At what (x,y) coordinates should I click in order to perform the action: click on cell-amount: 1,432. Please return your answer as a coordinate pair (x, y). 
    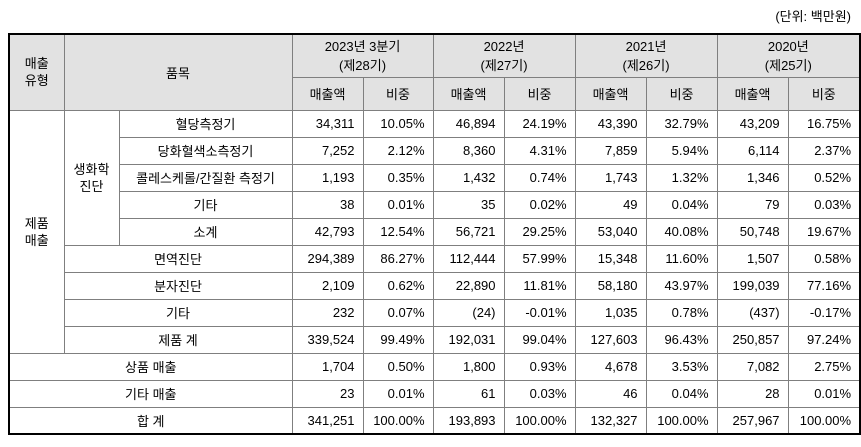
    Looking at the image, I should click on (468, 177).